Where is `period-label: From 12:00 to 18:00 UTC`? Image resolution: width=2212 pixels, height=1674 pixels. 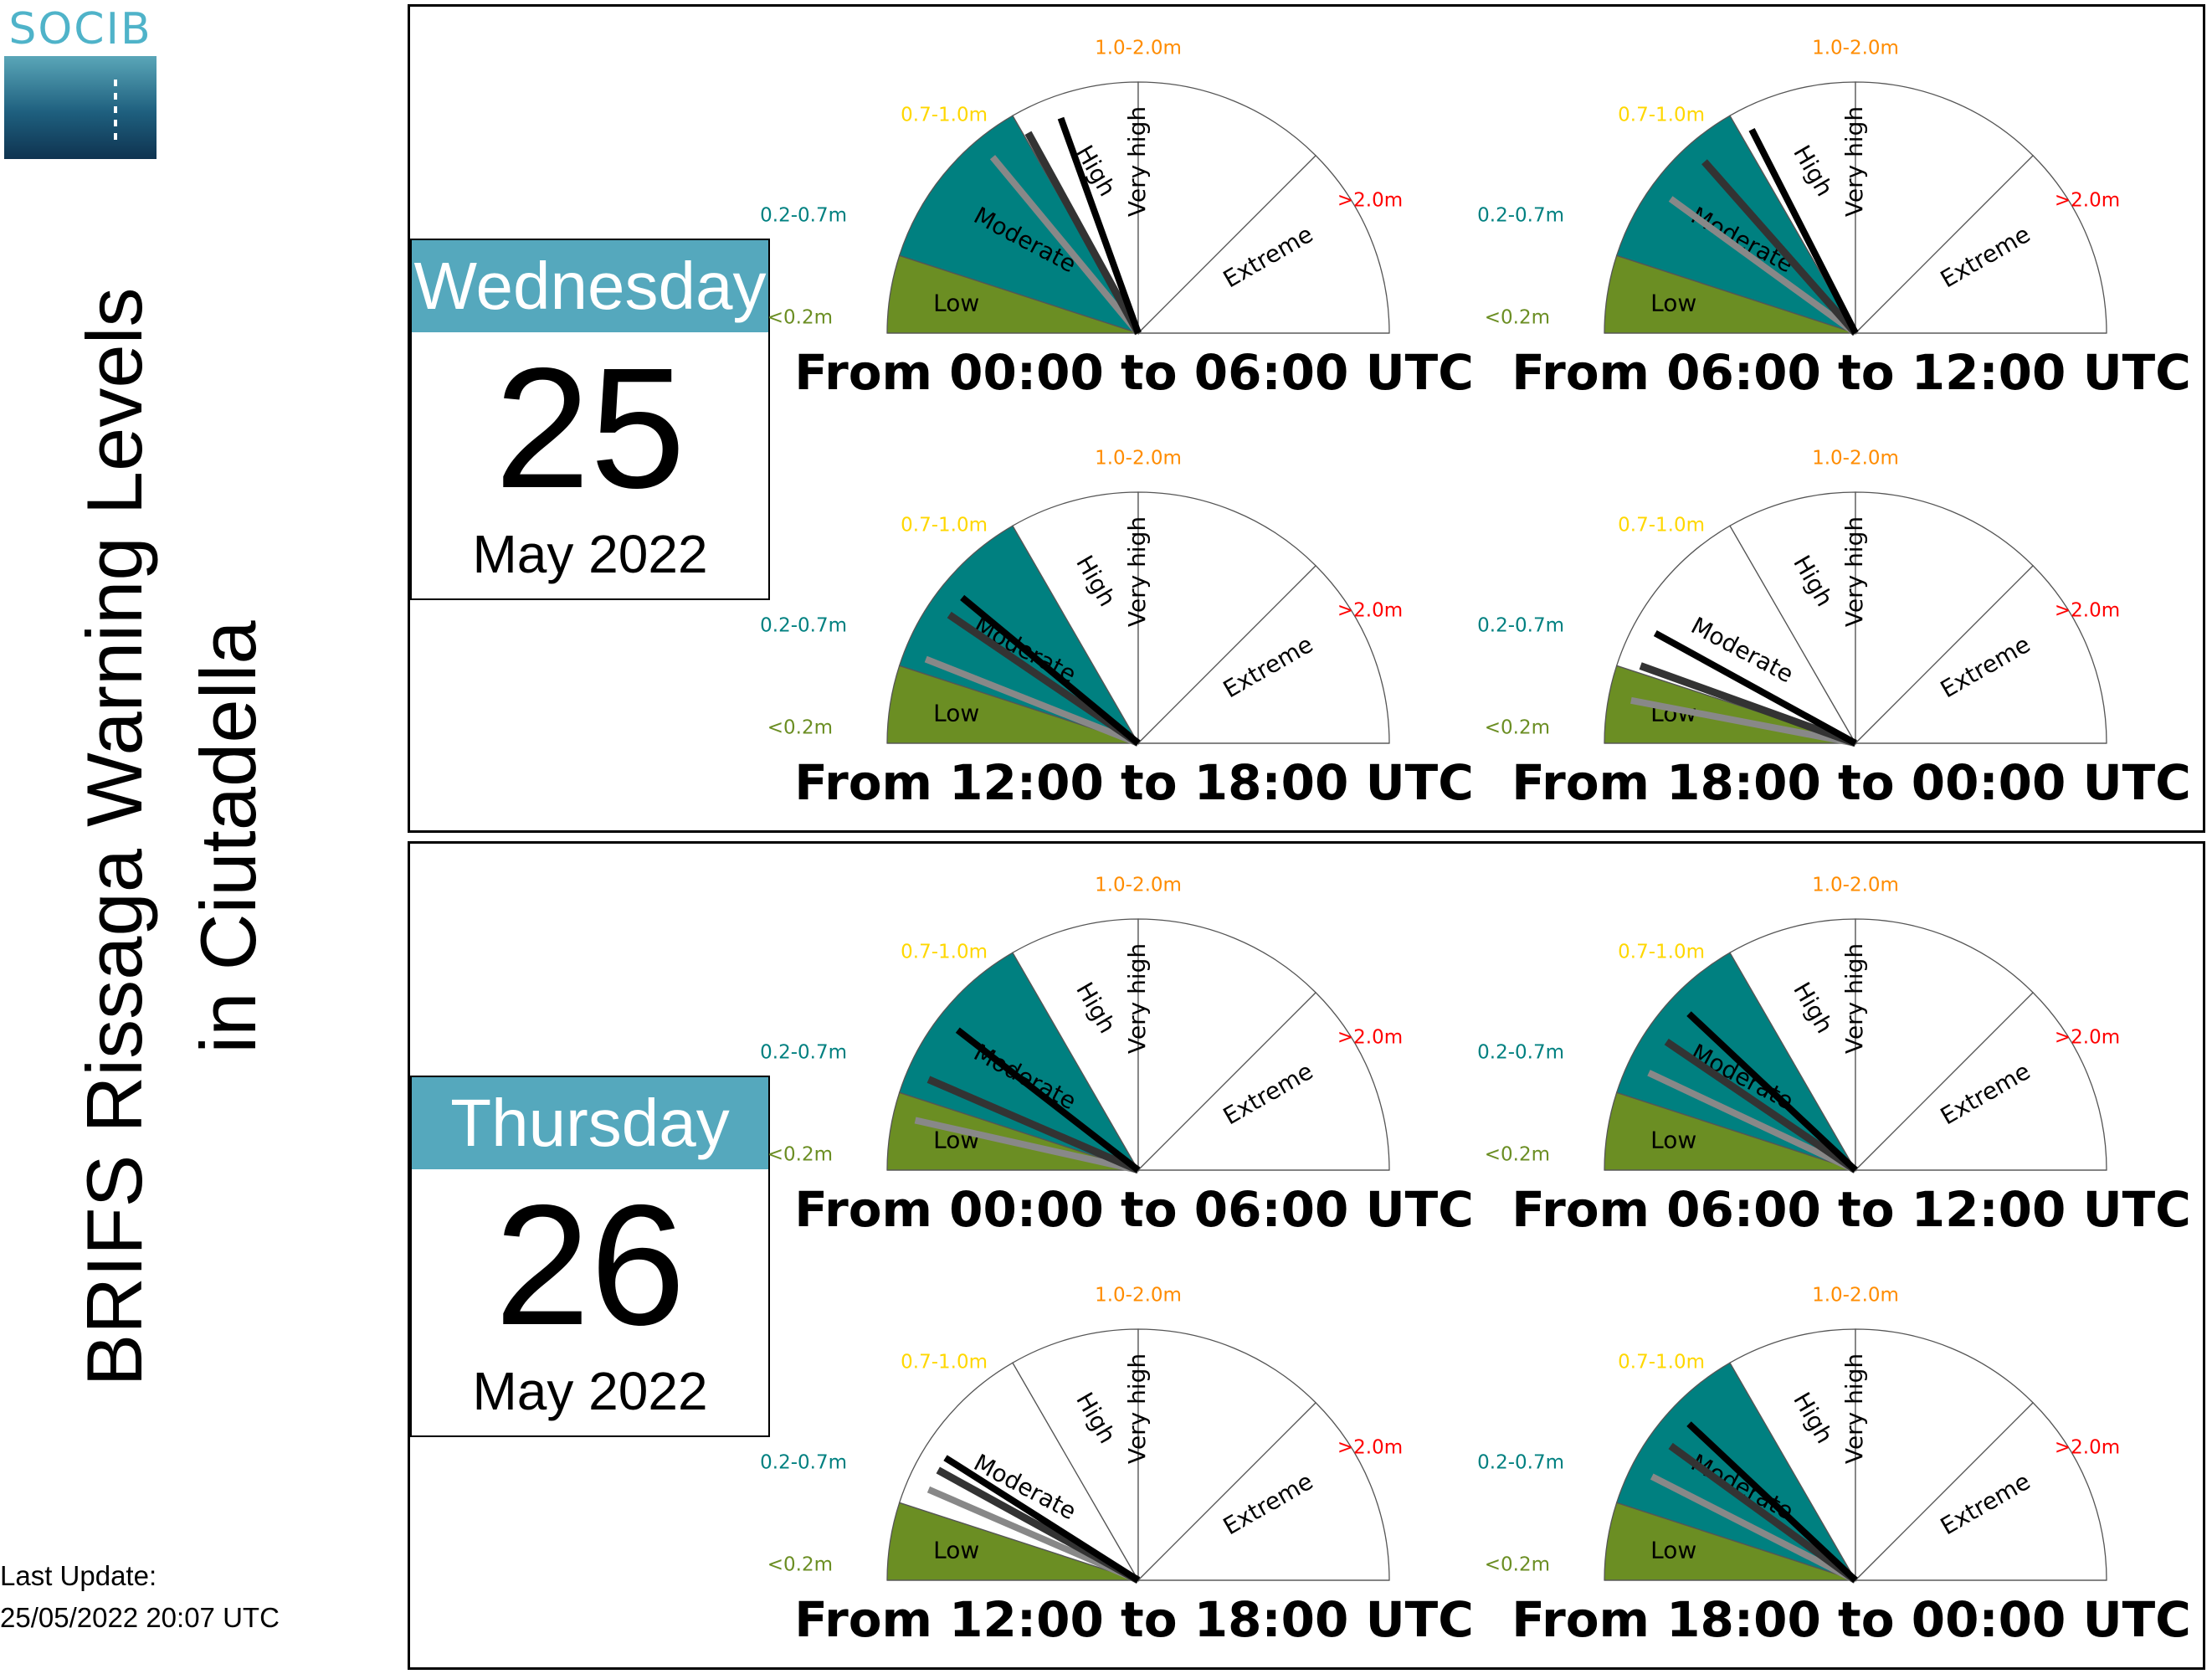
period-label: From 12:00 to 18:00 UTC is located at coordinates (1134, 1619).